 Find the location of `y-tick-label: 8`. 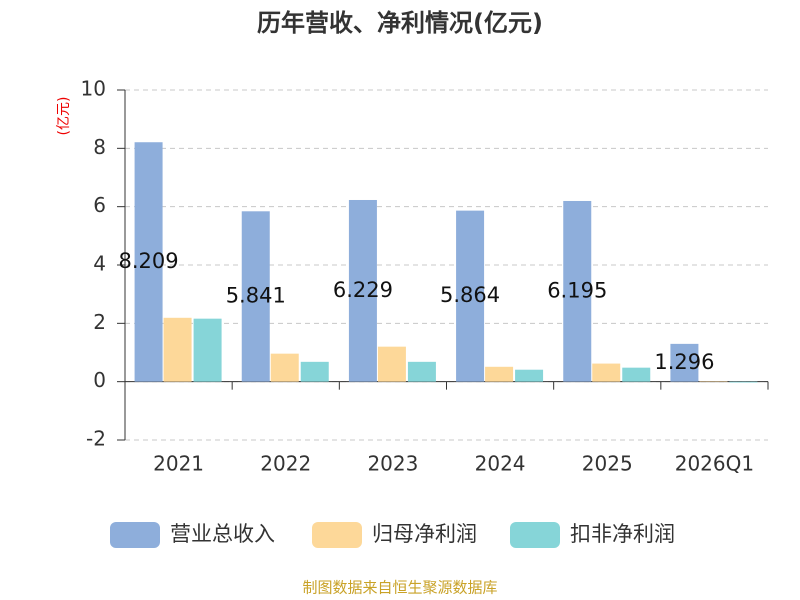

y-tick-label: 8 is located at coordinates (99, 147).